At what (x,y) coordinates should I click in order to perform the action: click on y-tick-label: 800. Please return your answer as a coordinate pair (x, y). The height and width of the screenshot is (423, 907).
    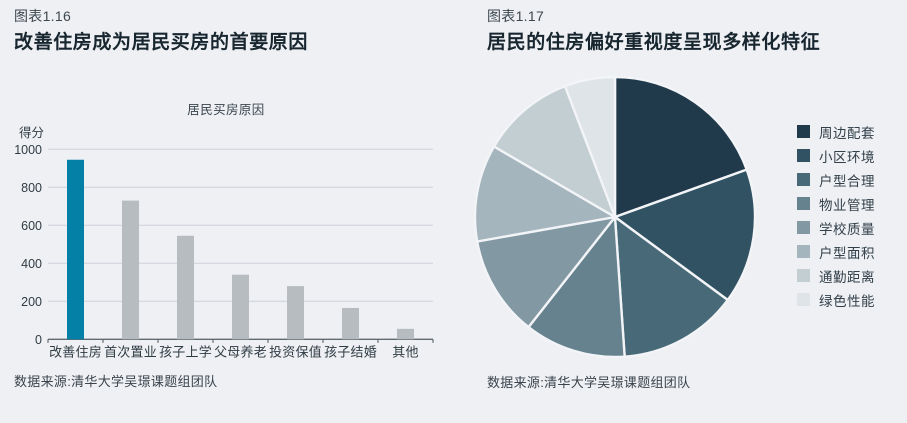
    Looking at the image, I should click on (31, 188).